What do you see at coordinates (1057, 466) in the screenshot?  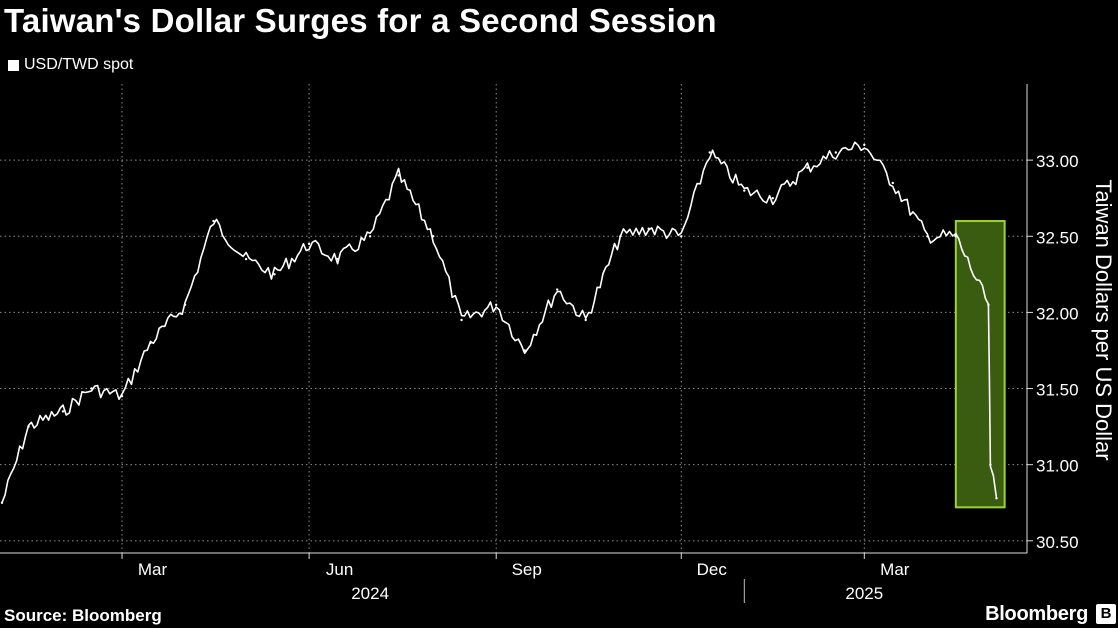 I see `y-tick-label: 31.00` at bounding box center [1057, 466].